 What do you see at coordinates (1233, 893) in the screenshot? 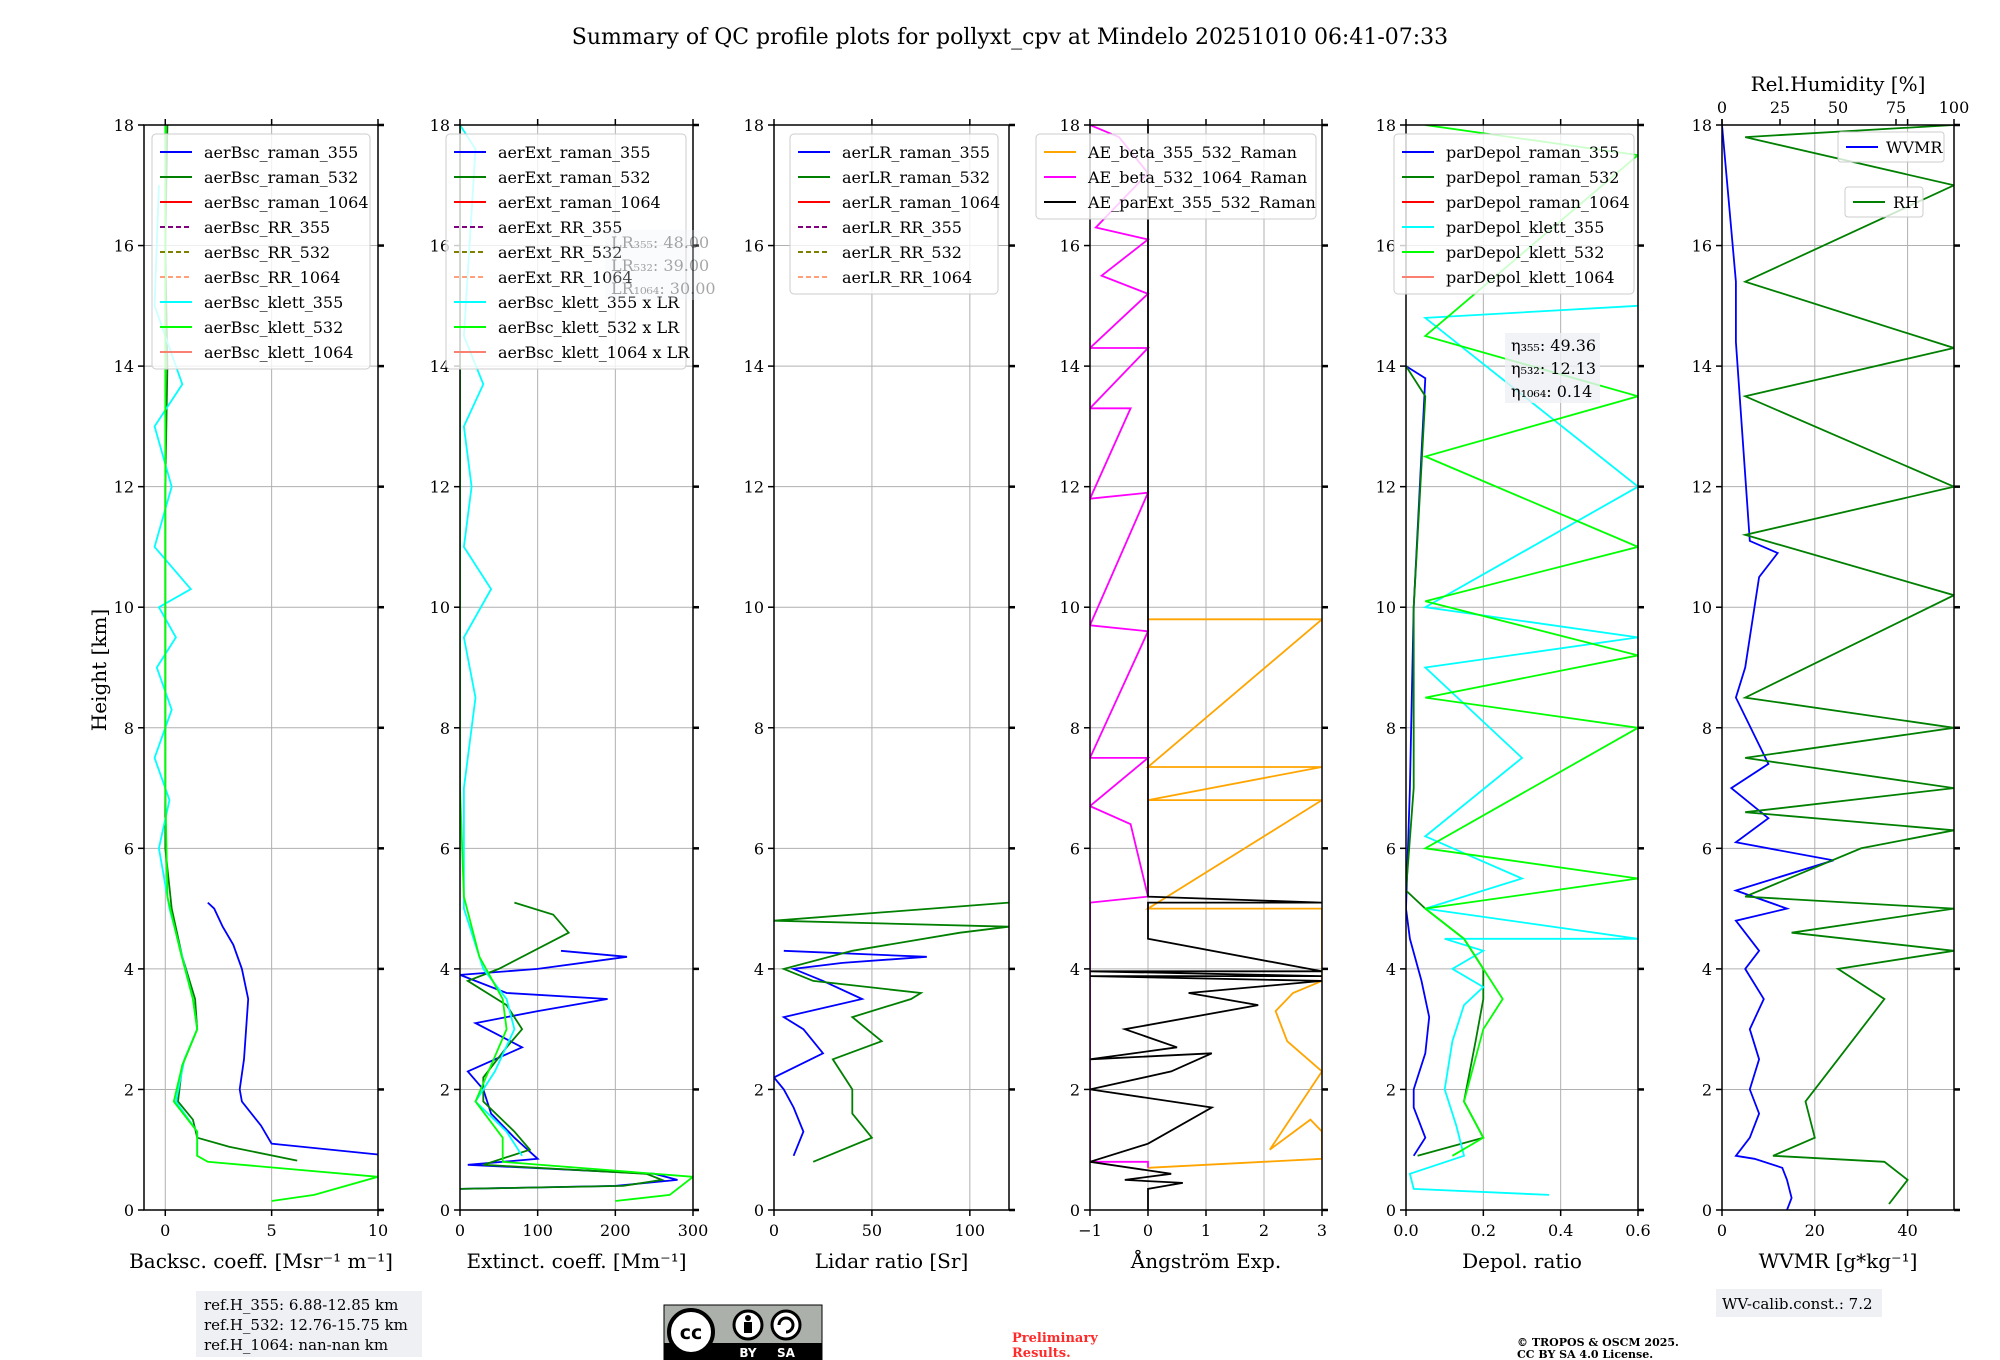
I see `series-line-AE_beta_355_532_Raman` at bounding box center [1233, 893].